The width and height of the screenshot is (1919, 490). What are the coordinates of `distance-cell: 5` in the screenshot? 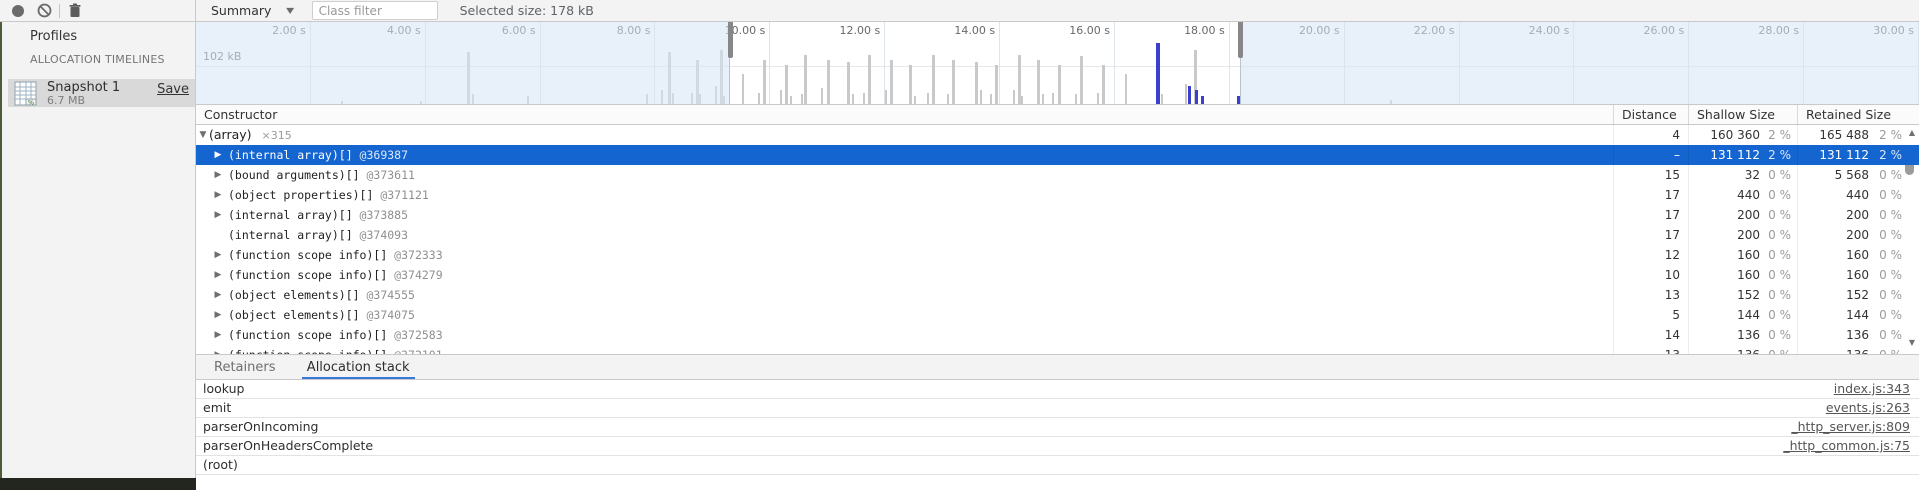 It's located at (1676, 315).